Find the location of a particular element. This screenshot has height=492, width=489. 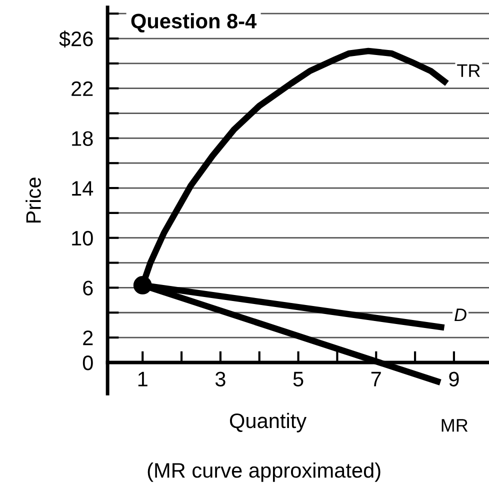

y-tick-label: 0 is located at coordinates (87, 362).